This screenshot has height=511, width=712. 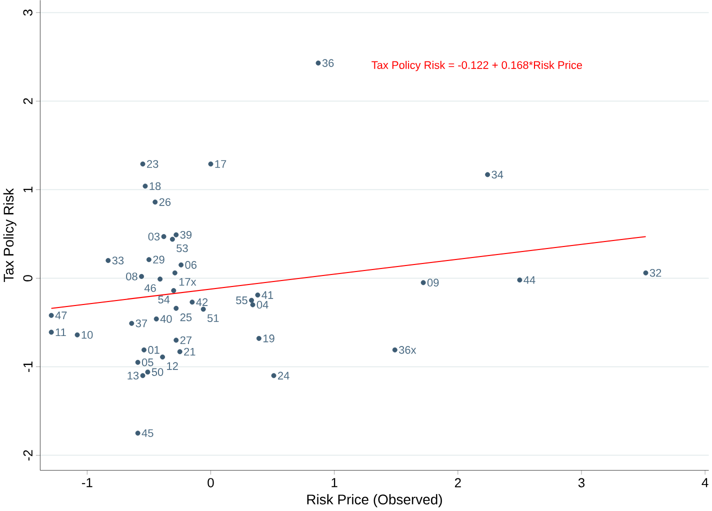 What do you see at coordinates (118, 260) in the screenshot?
I see `annotation: 33` at bounding box center [118, 260].